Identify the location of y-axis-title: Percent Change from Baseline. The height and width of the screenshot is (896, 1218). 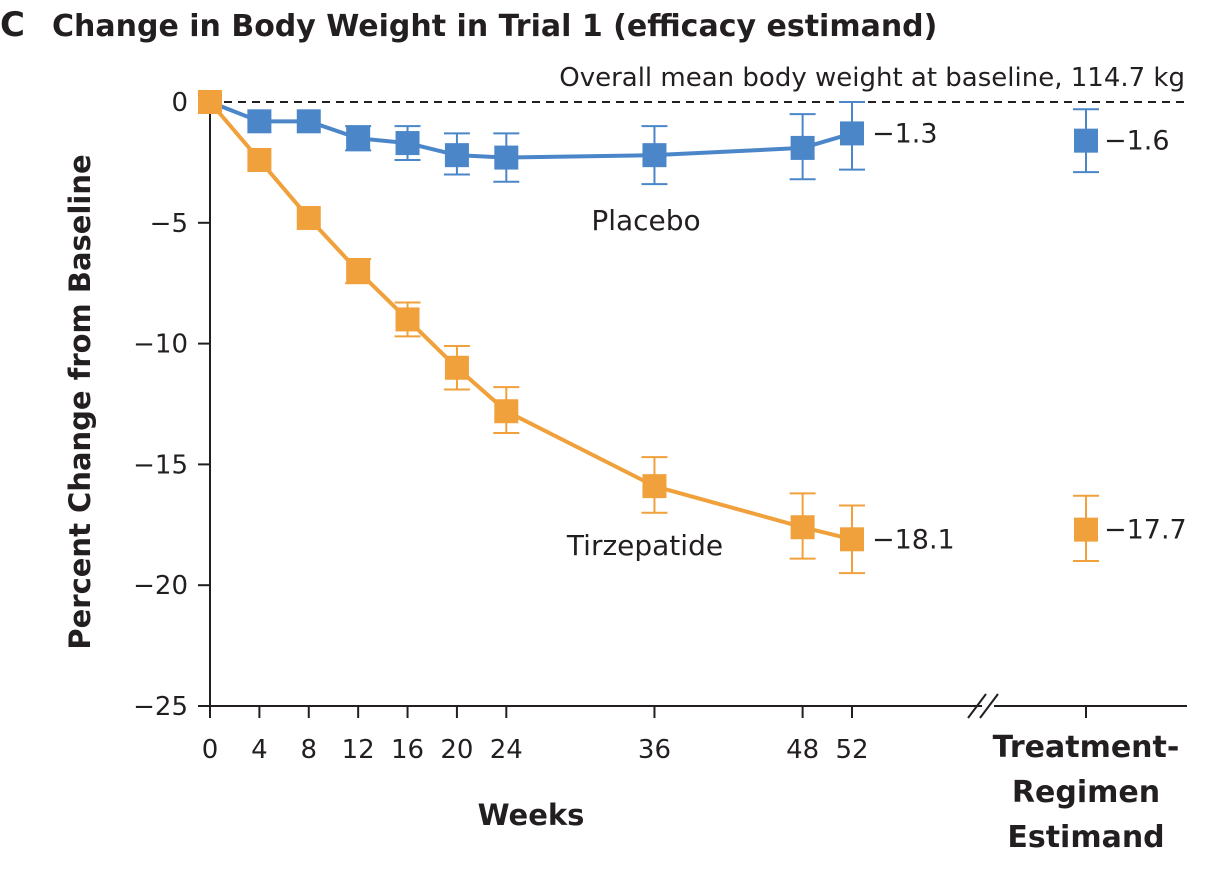
(80, 401).